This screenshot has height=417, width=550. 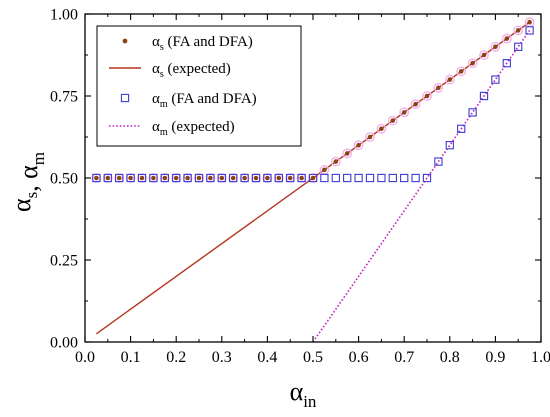 What do you see at coordinates (64, 179) in the screenshot?
I see `y-tick-label: 0.50` at bounding box center [64, 179].